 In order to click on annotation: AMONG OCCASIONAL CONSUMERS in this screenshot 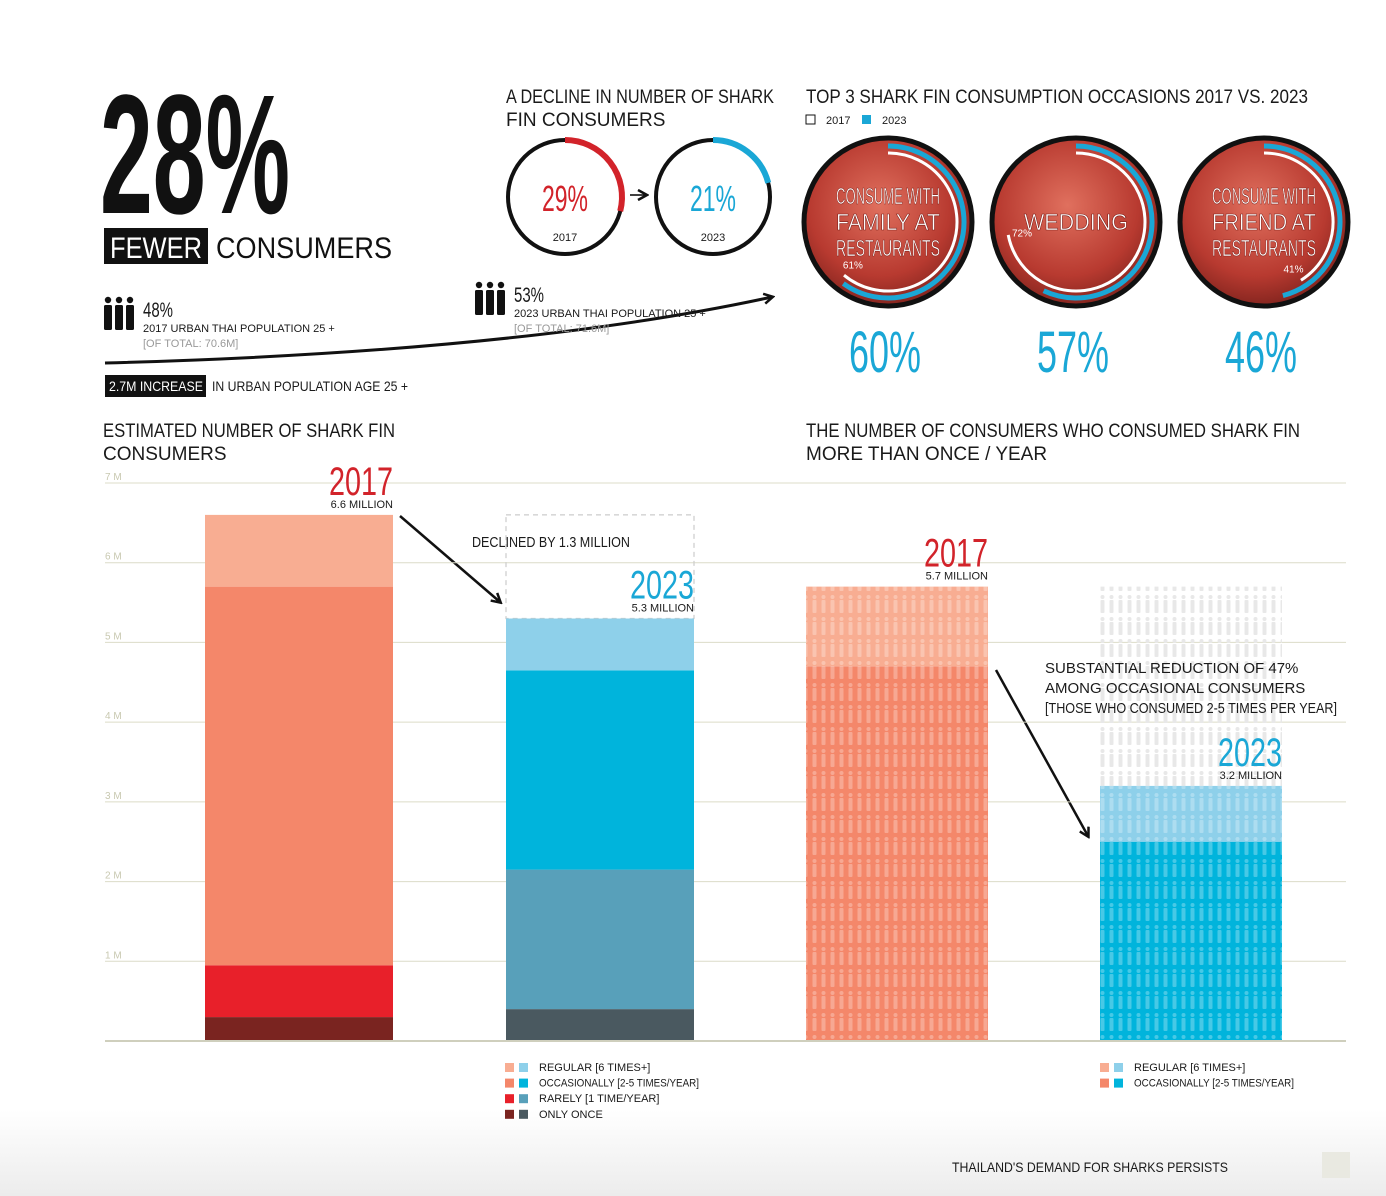, I will do `click(1175, 688)`.